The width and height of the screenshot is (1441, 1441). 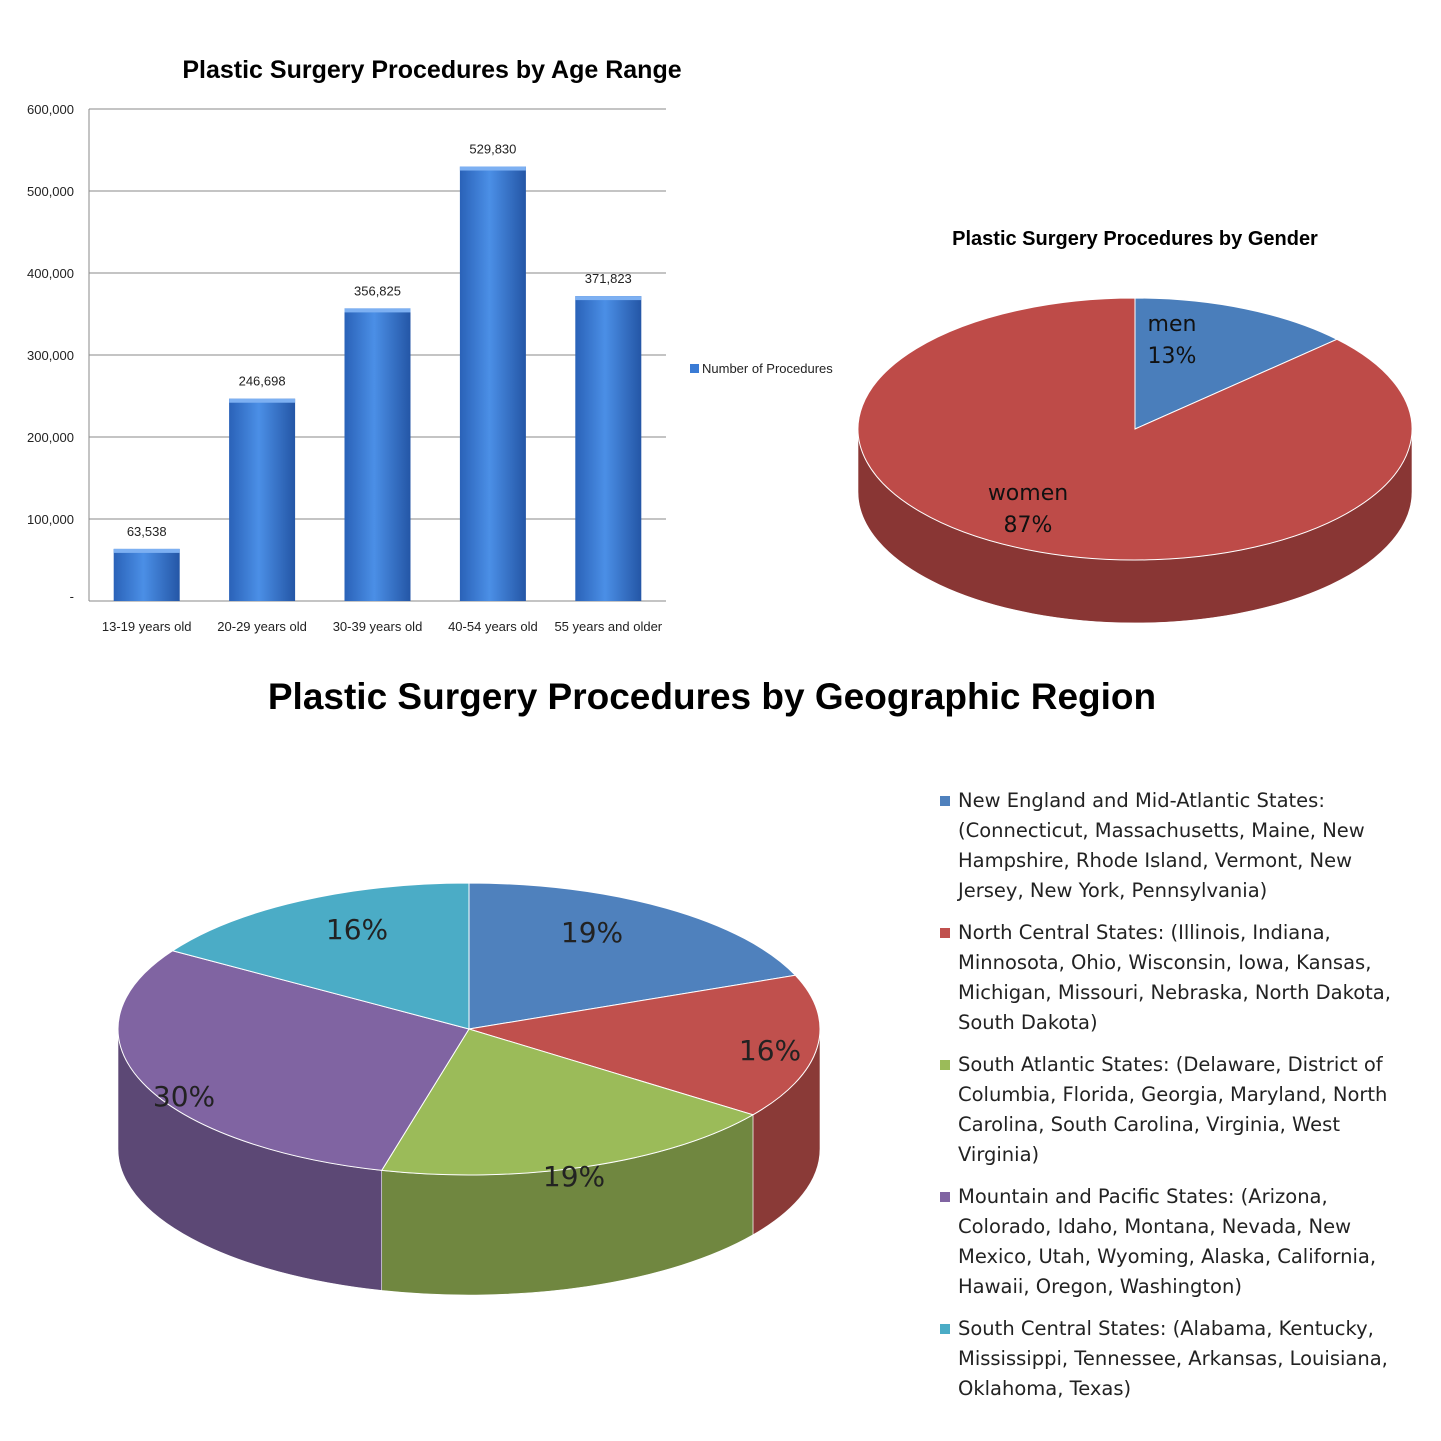 What do you see at coordinates (378, 626) in the screenshot?
I see `x-tick-label: 30-39 years old` at bounding box center [378, 626].